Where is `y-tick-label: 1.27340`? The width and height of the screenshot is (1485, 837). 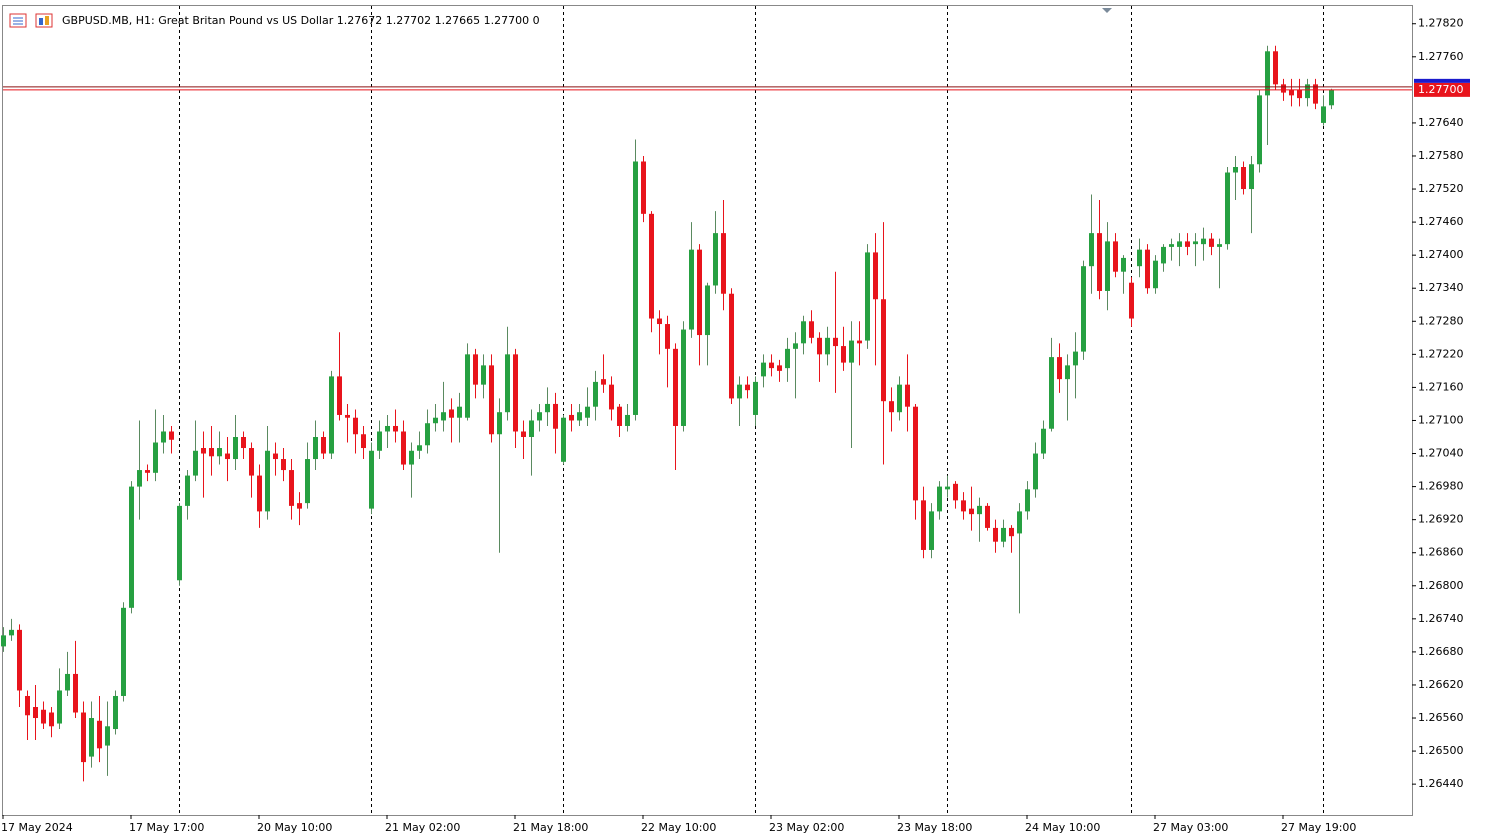
y-tick-label: 1.27340 is located at coordinates (1441, 287).